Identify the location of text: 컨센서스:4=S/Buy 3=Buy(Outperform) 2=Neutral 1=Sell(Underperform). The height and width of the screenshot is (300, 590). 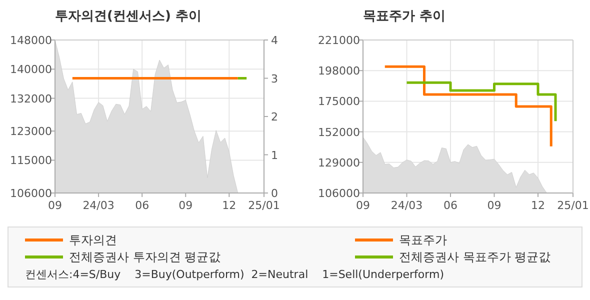
(234, 274).